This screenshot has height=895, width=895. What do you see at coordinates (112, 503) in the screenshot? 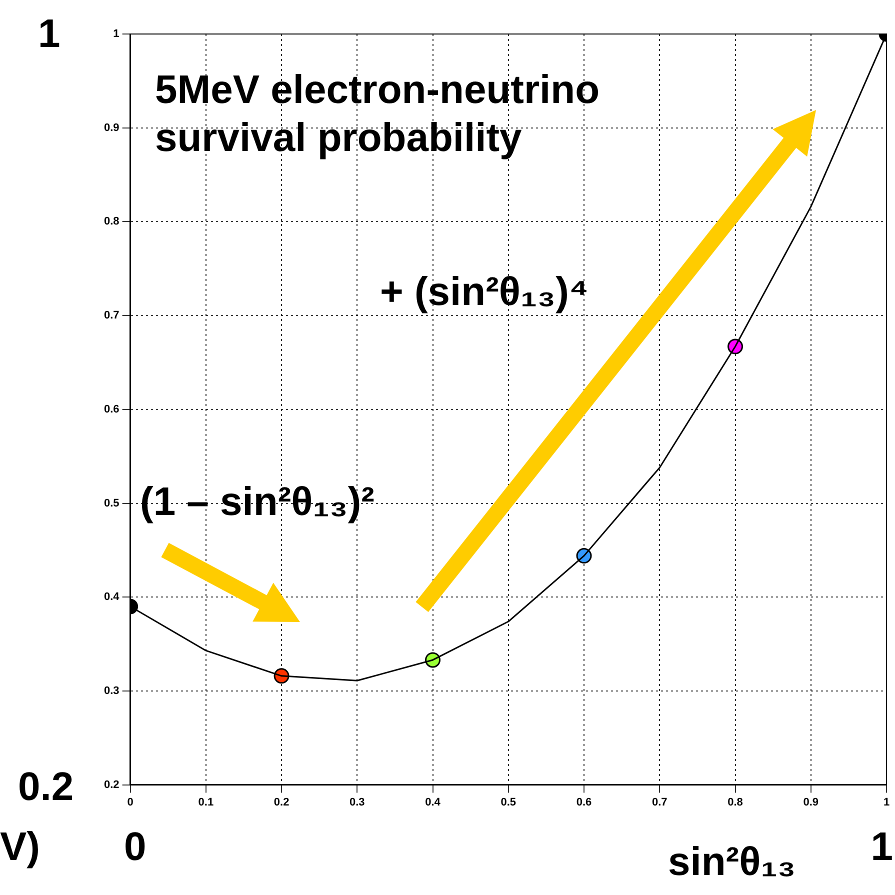
I see `y-tick-label: 0.5` at bounding box center [112, 503].